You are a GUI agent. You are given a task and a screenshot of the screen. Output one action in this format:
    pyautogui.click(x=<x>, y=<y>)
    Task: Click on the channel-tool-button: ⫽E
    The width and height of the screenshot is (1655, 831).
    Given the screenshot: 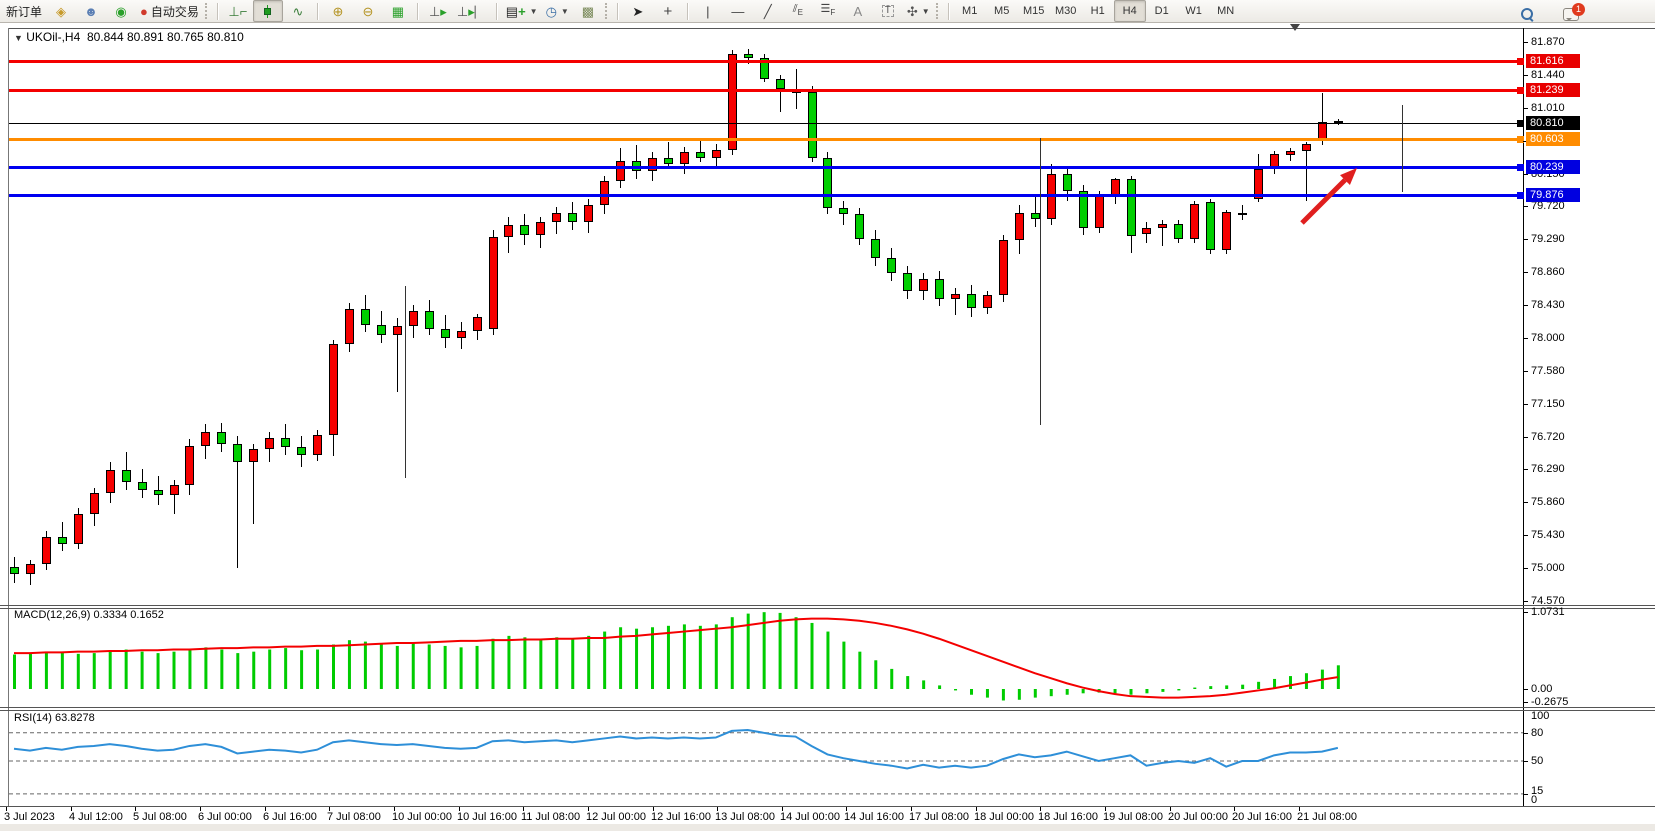 What is the action you would take?
    pyautogui.click(x=798, y=11)
    